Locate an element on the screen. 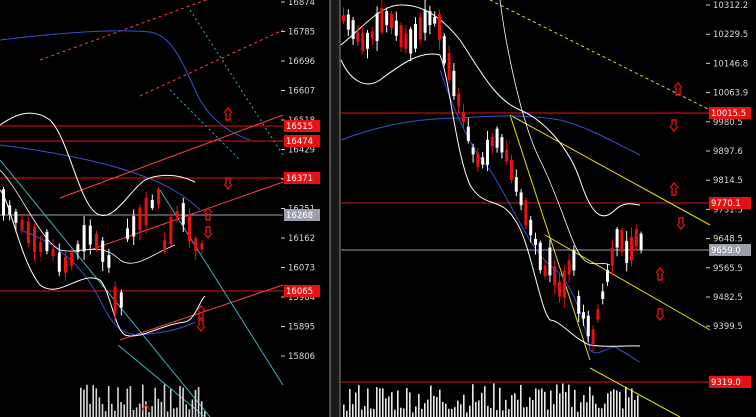 The width and height of the screenshot is (756, 417). left-price-tick-label: 16073 is located at coordinates (301, 269).